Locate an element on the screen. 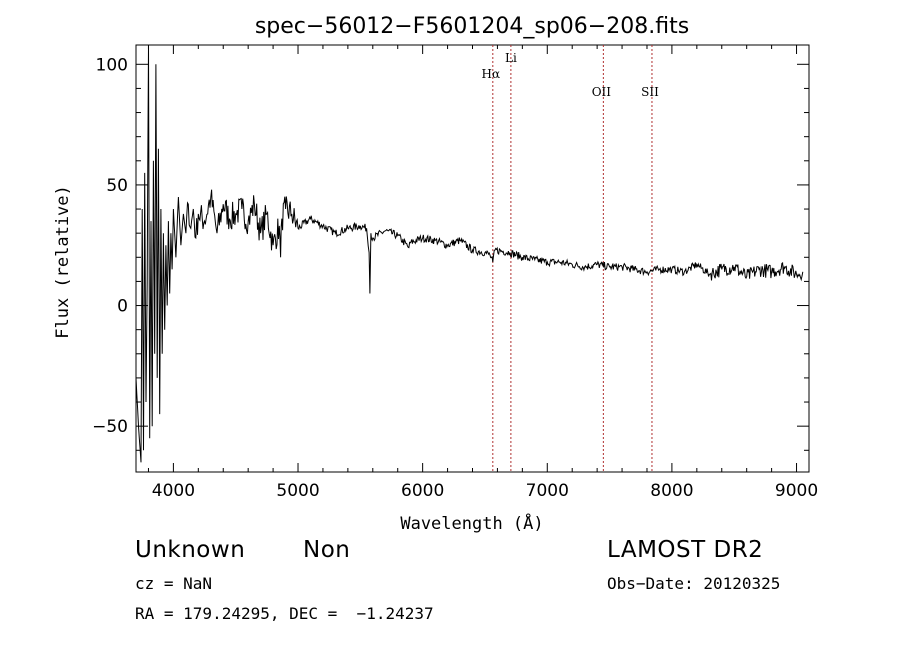  object-class: Unknown is located at coordinates (190, 550).